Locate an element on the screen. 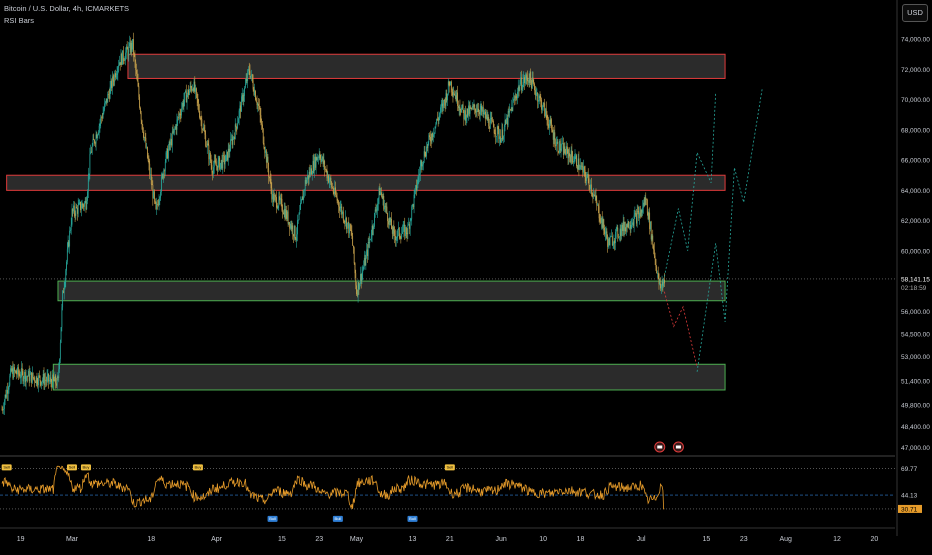  price-tick-label: 60,000.00 is located at coordinates (915, 251).